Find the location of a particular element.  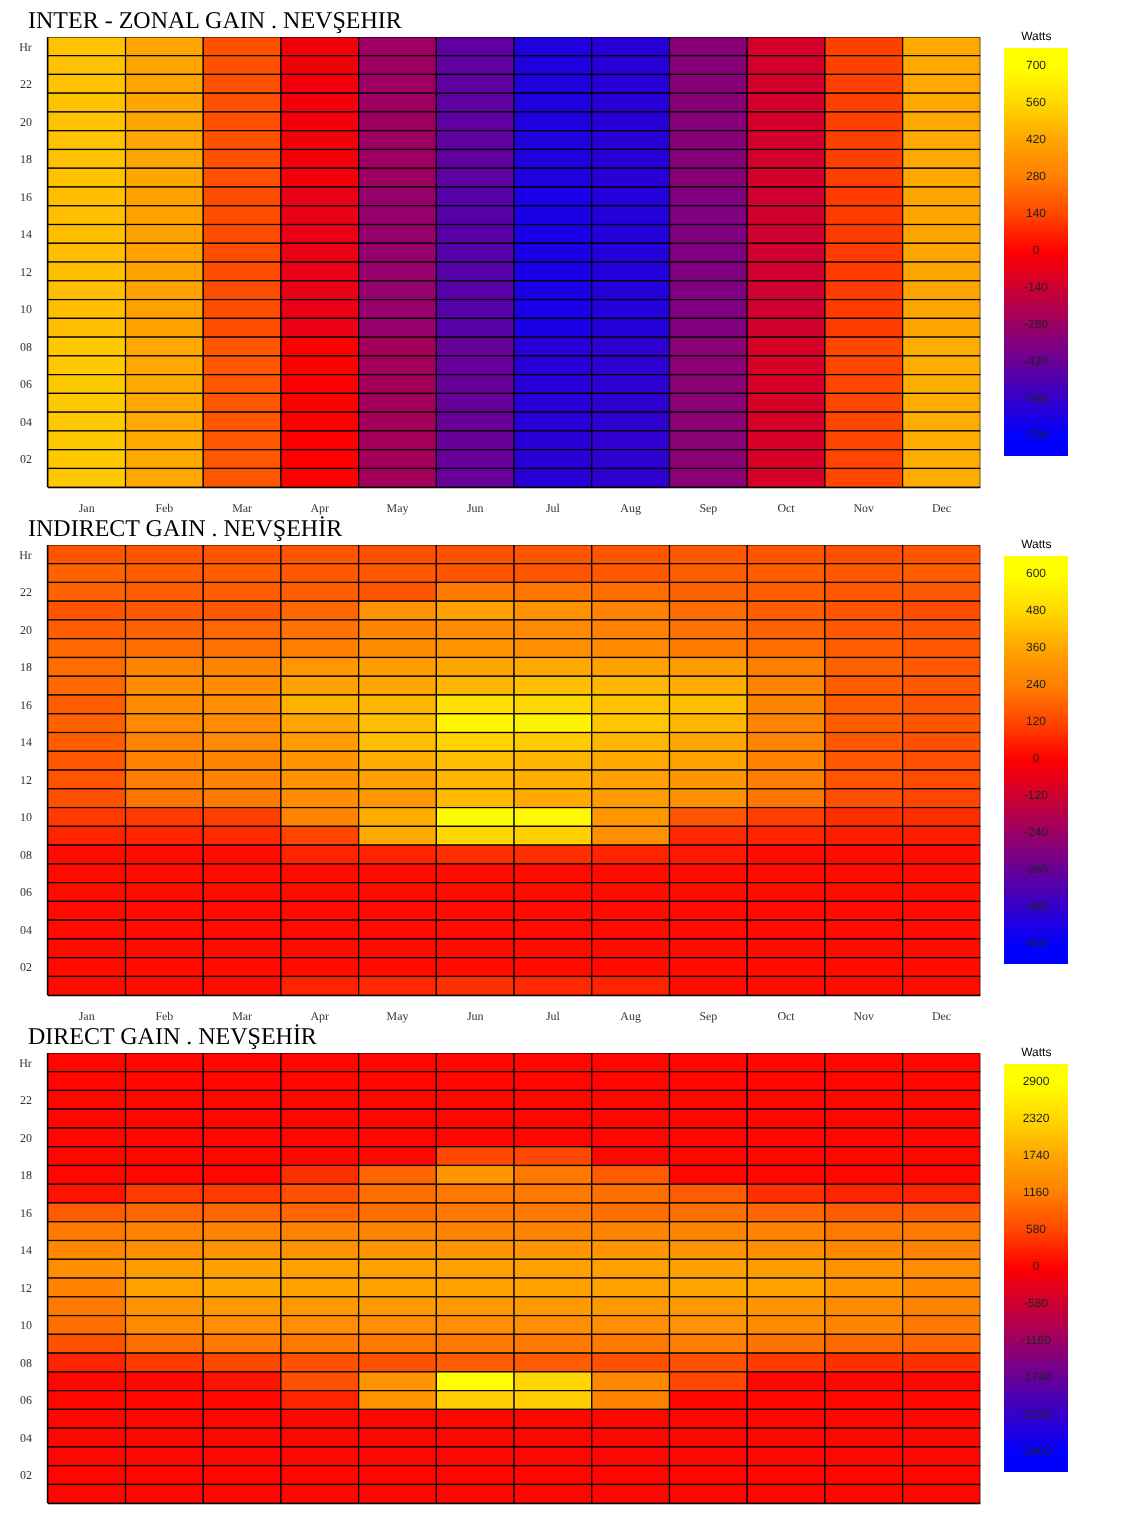

chart-title: DIRECT GAIN . NEVŞEHİR is located at coordinates (171, 1036).